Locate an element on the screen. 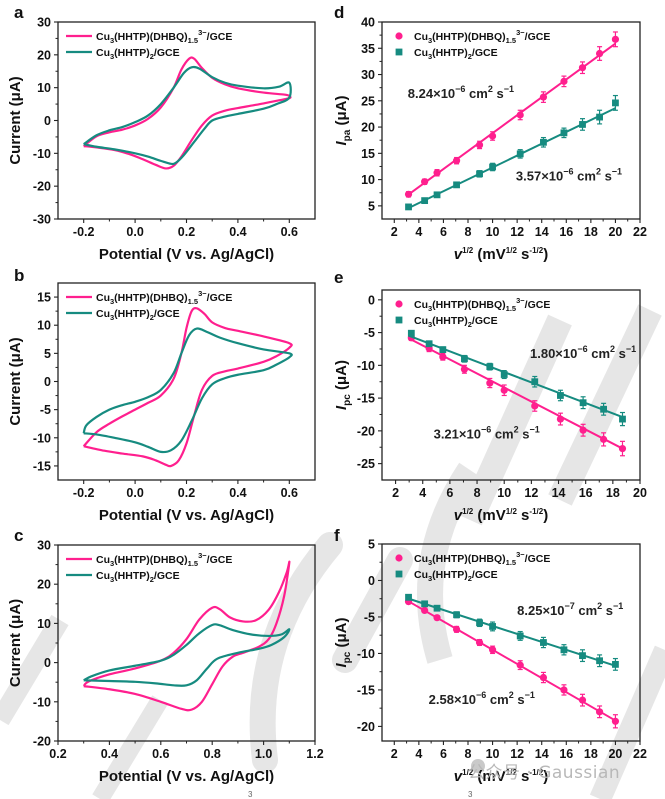 Image resolution: width=665 pixels, height=799 pixels. annot-main: 8.24×10 is located at coordinates (431, 93).